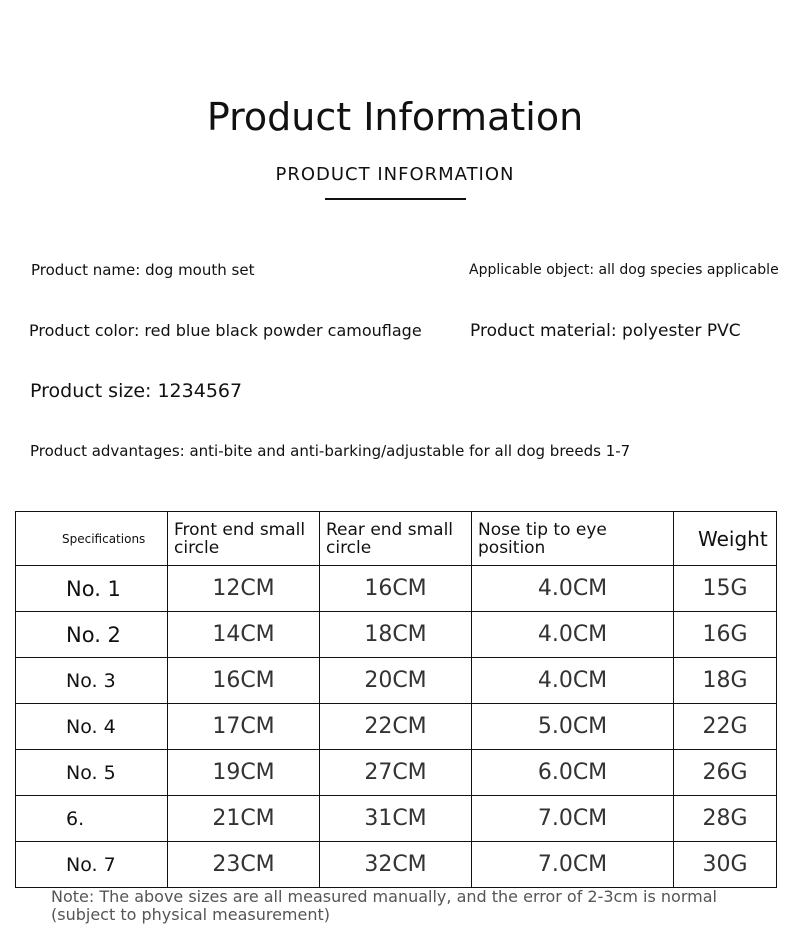 The width and height of the screenshot is (790, 941). I want to click on cell-nose-eye: 5.0CM, so click(572, 726).